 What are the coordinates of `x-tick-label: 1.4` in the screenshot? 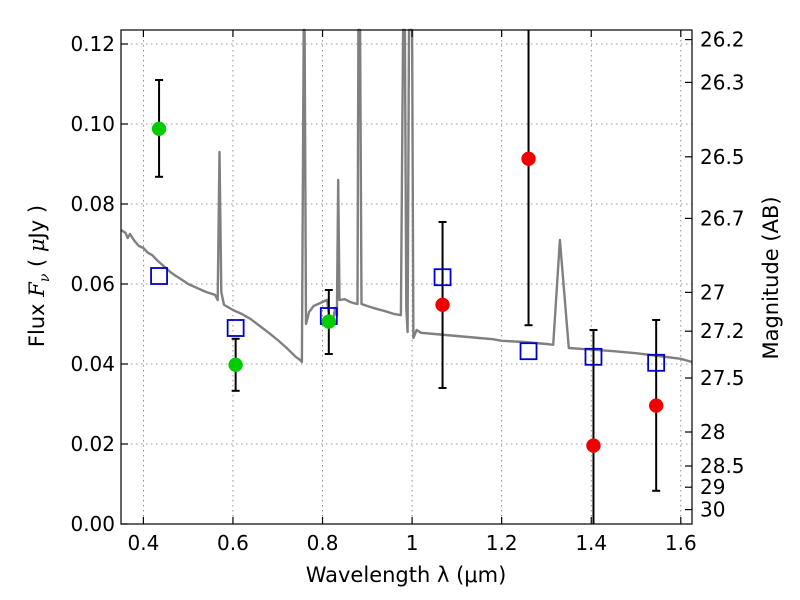 It's located at (591, 543).